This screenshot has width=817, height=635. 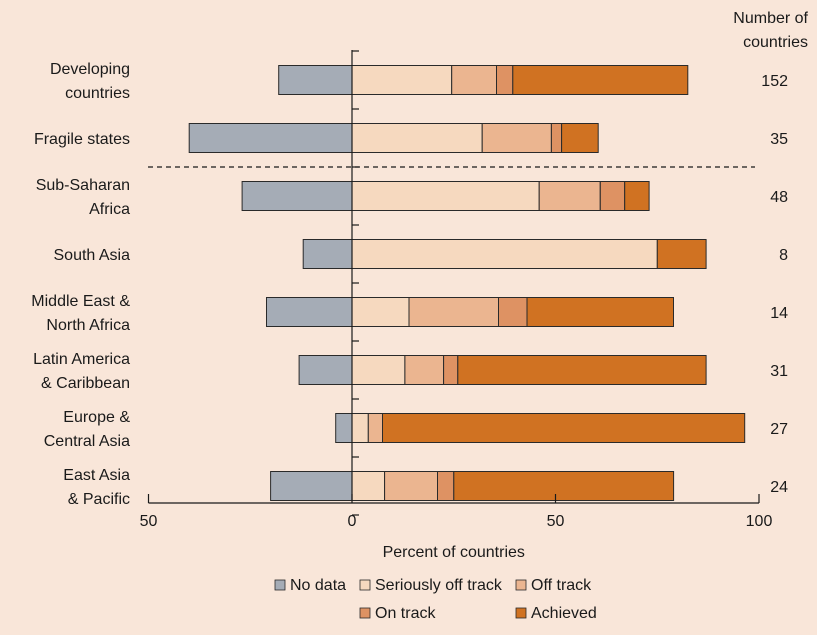 What do you see at coordinates (90, 69) in the screenshot?
I see `category-label: Developing` at bounding box center [90, 69].